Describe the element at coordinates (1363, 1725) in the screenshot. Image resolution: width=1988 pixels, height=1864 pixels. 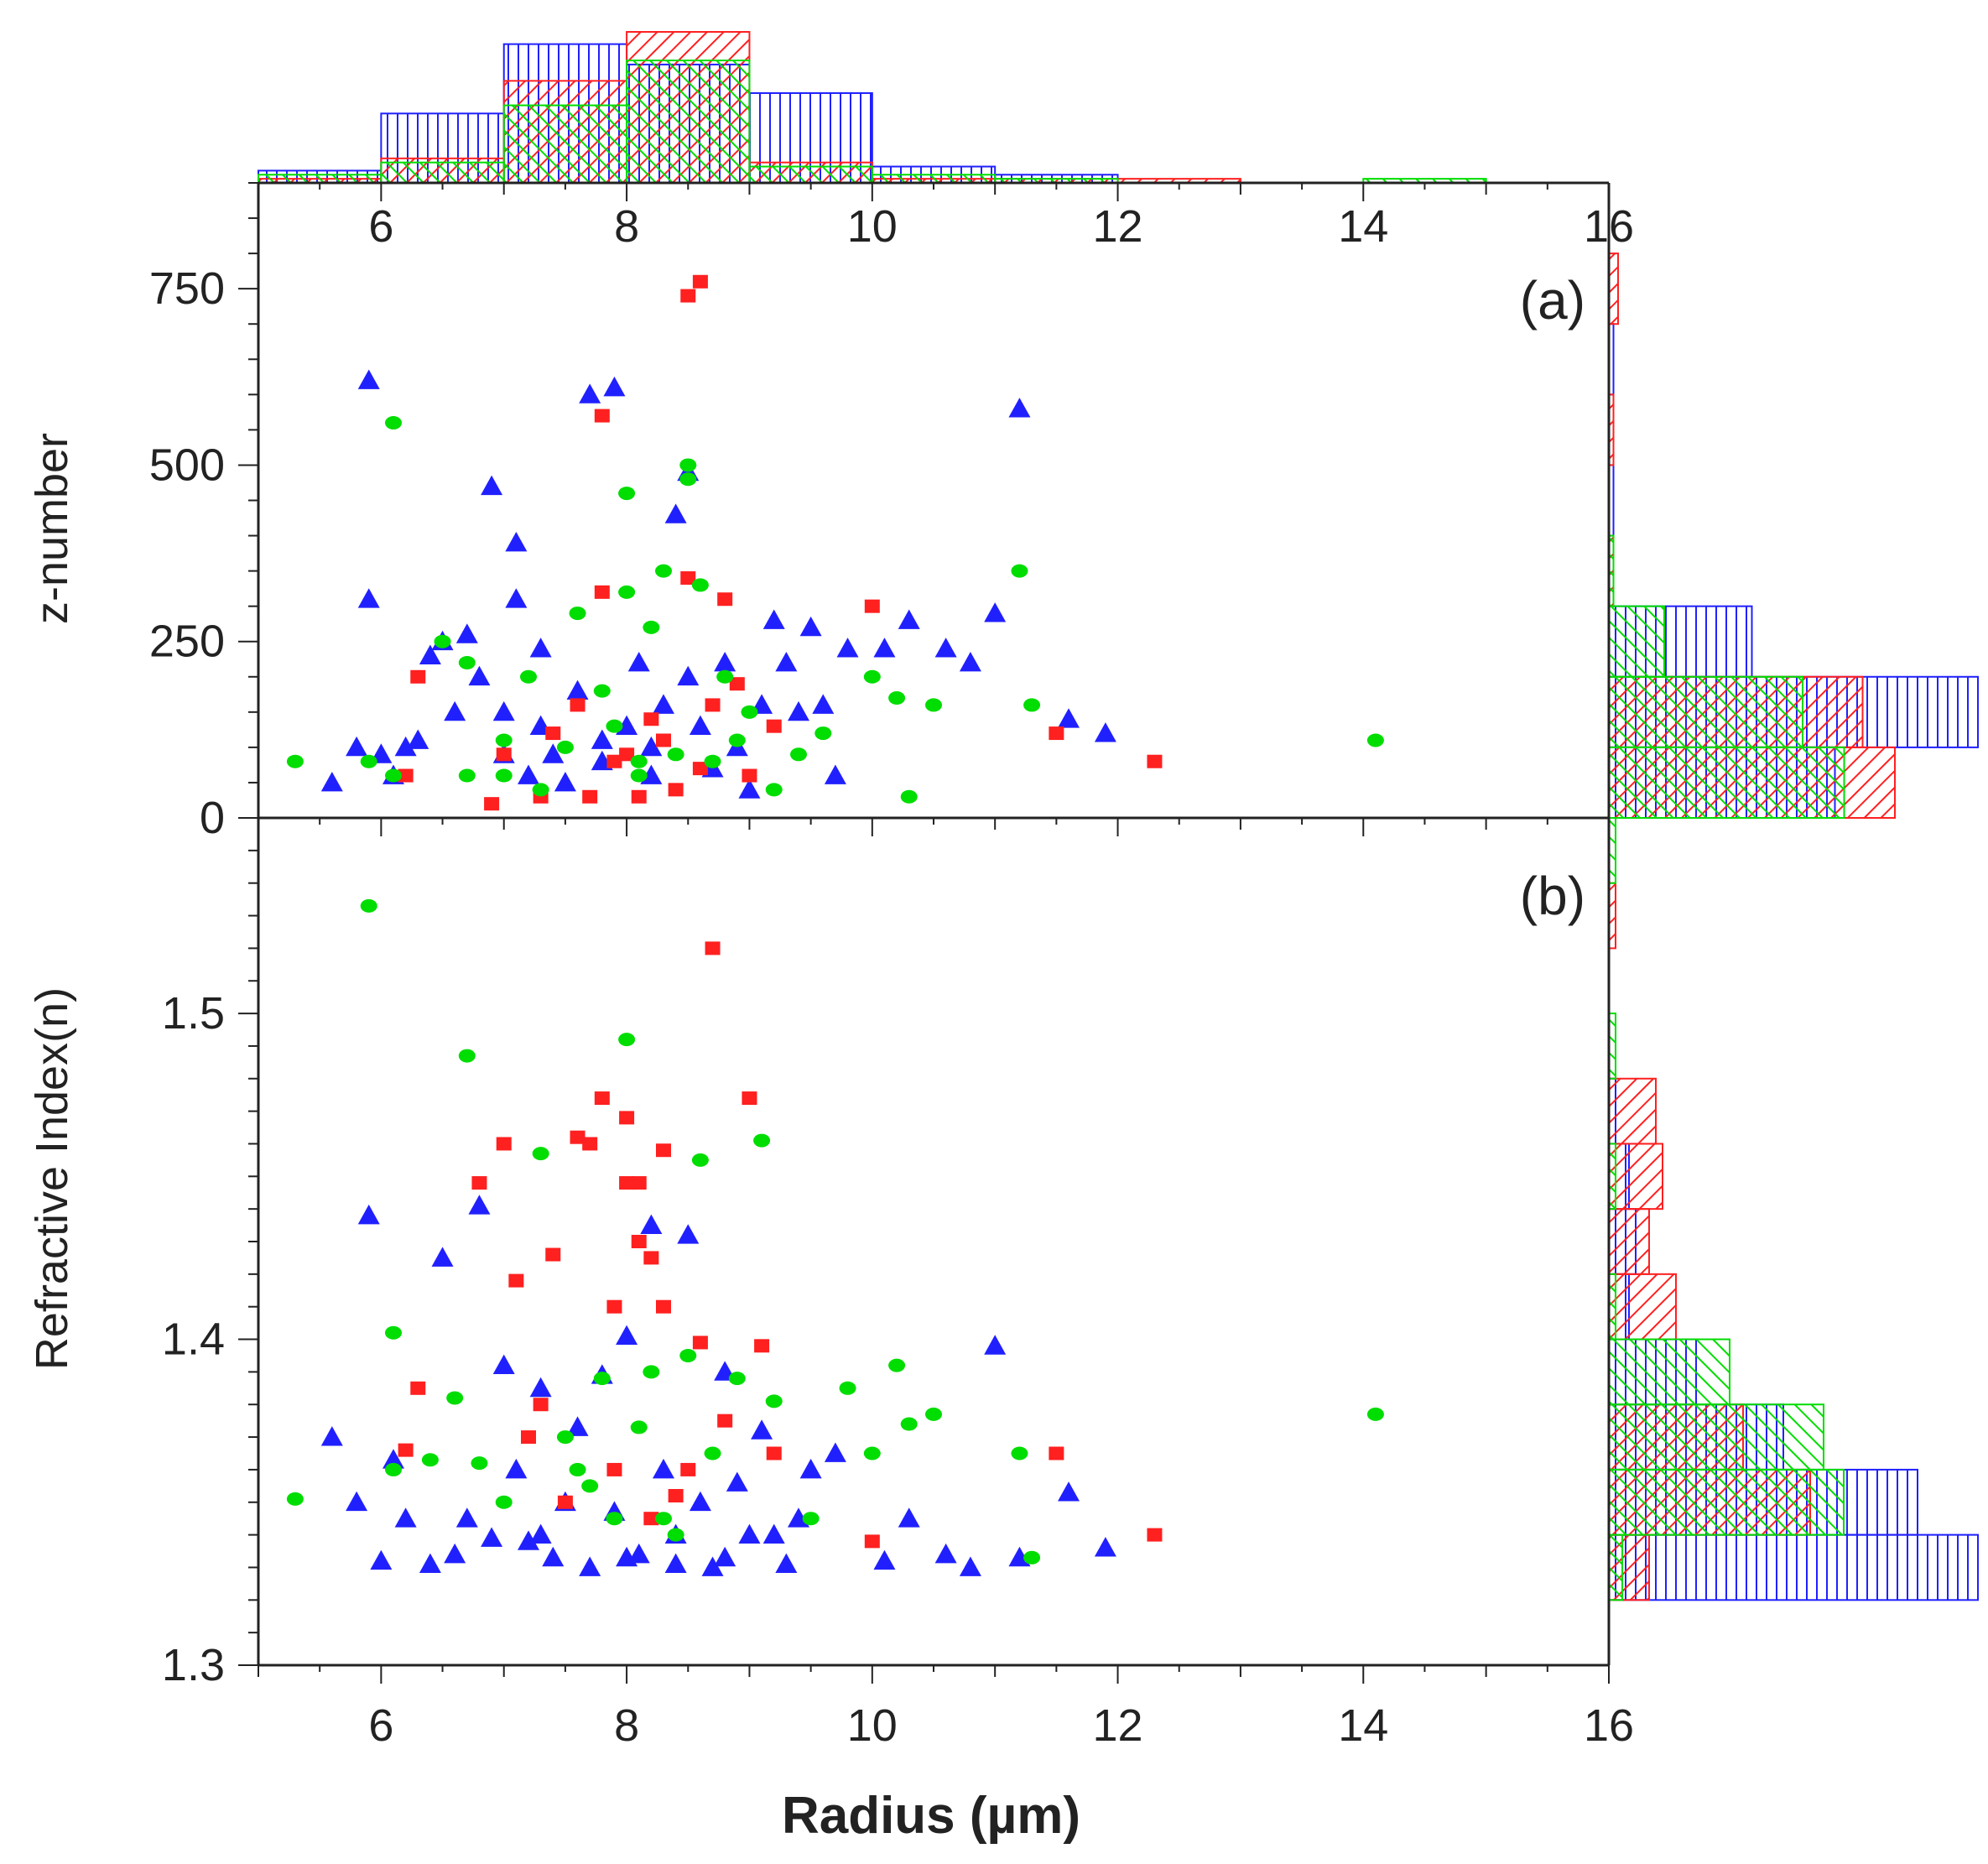
I see `x-tick-label-bottom: 14` at that location.